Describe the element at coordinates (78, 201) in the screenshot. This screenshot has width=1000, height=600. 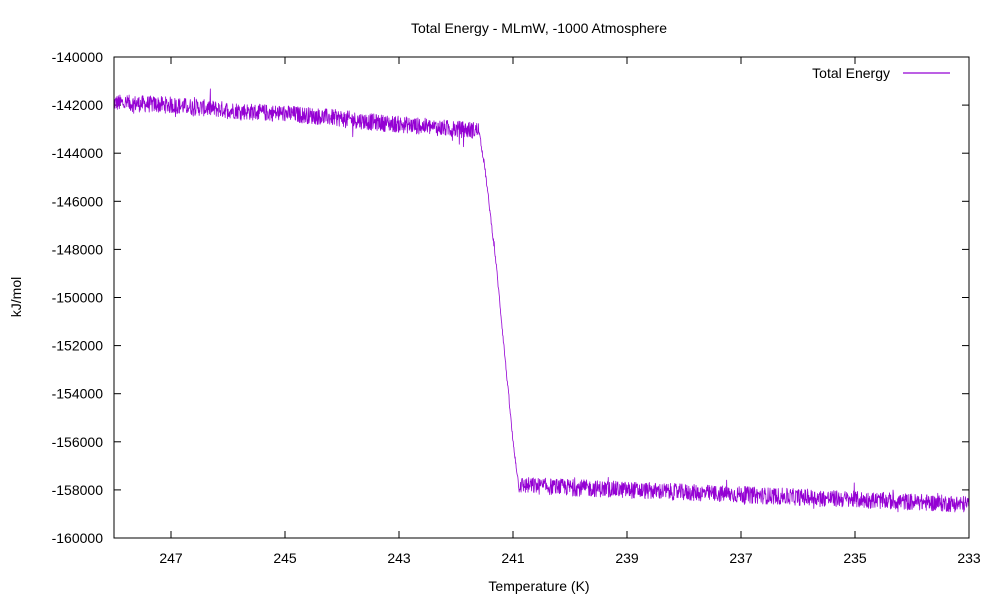
I see `y-tick-label: -146000` at that location.